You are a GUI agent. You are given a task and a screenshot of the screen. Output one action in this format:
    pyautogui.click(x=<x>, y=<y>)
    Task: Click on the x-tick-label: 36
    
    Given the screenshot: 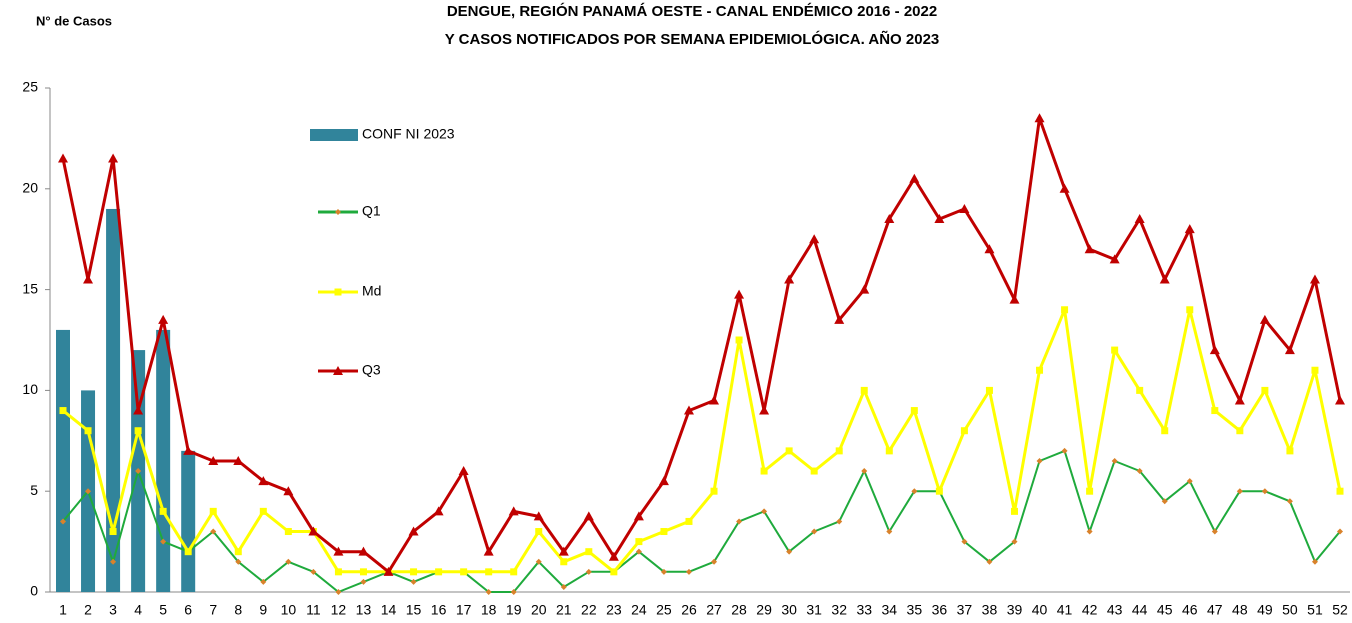 What is the action you would take?
    pyautogui.click(x=940, y=610)
    